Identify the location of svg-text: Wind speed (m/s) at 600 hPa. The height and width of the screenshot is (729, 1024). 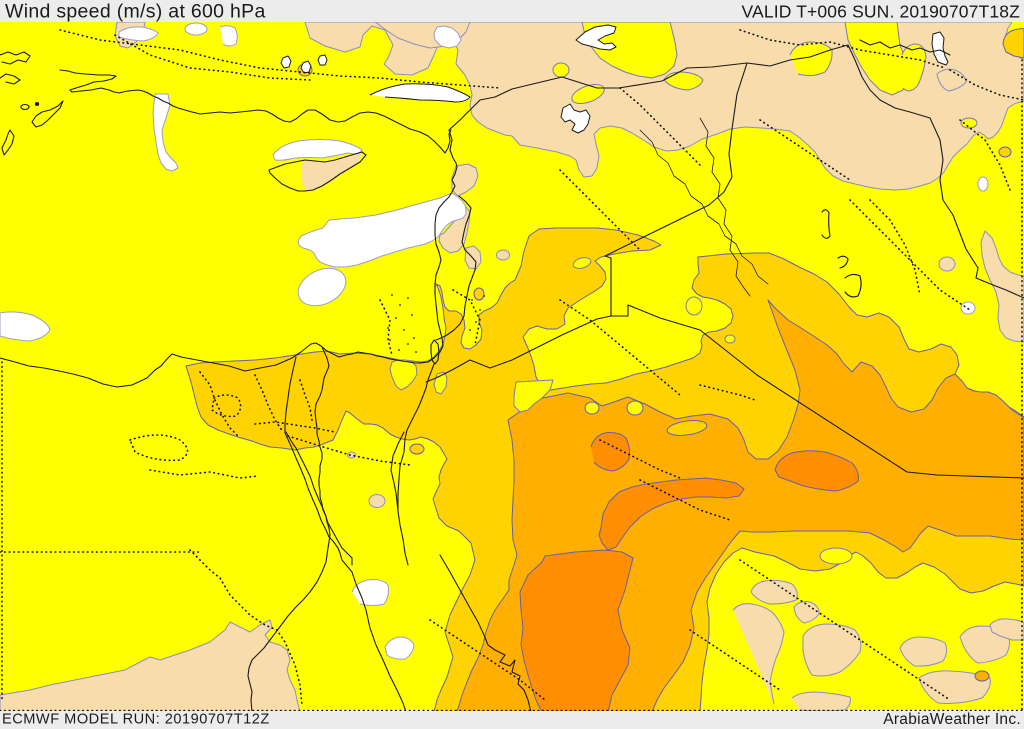
(135, 12).